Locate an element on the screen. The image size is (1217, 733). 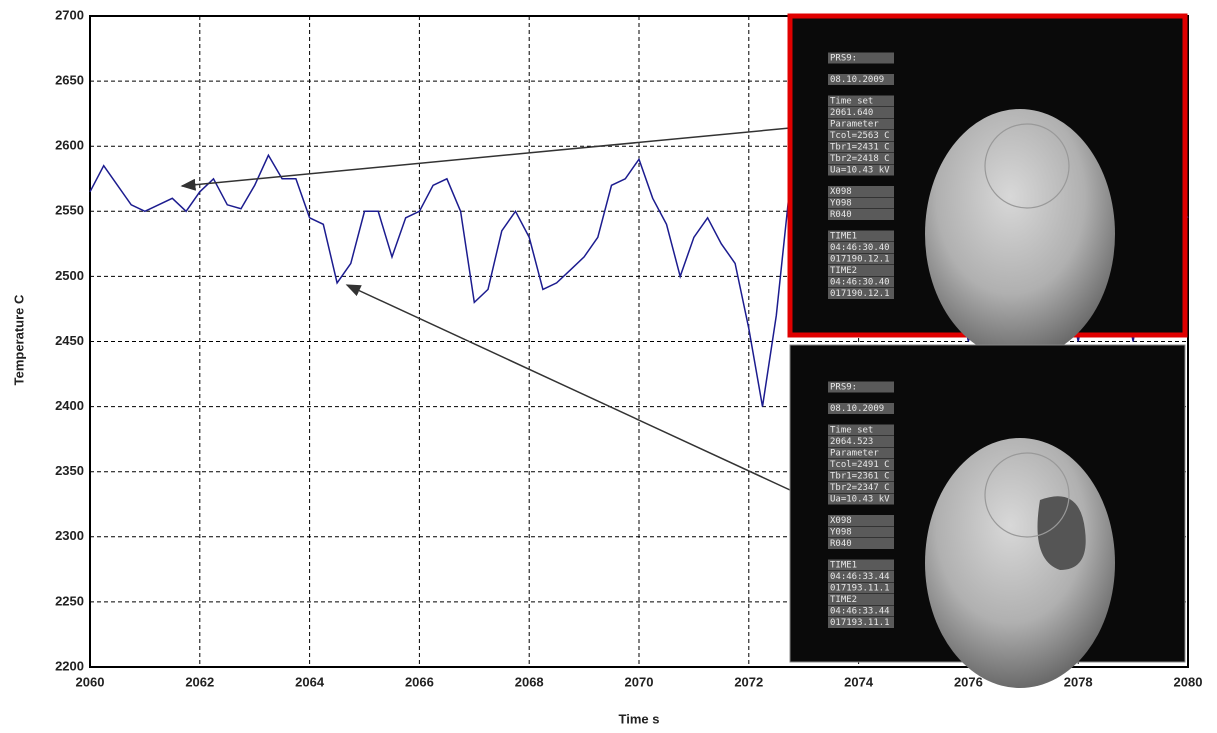
x-tick-label: 2076 is located at coordinates (968, 681).